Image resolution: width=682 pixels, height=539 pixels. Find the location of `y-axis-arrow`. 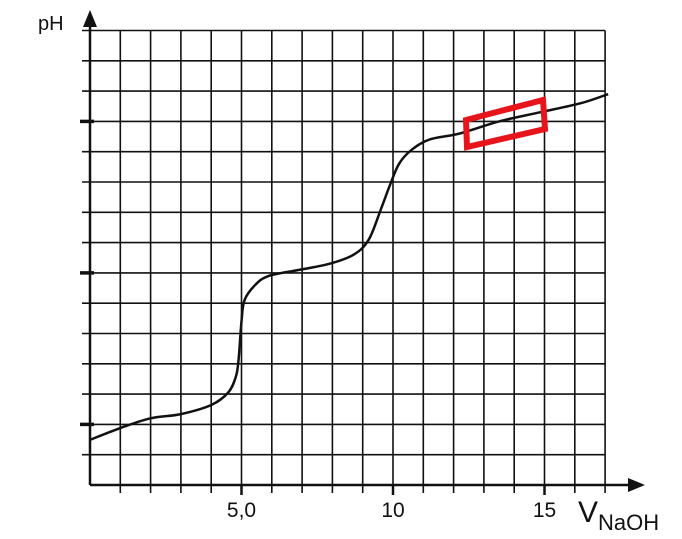

y-axis-arrow is located at coordinates (90, 18).